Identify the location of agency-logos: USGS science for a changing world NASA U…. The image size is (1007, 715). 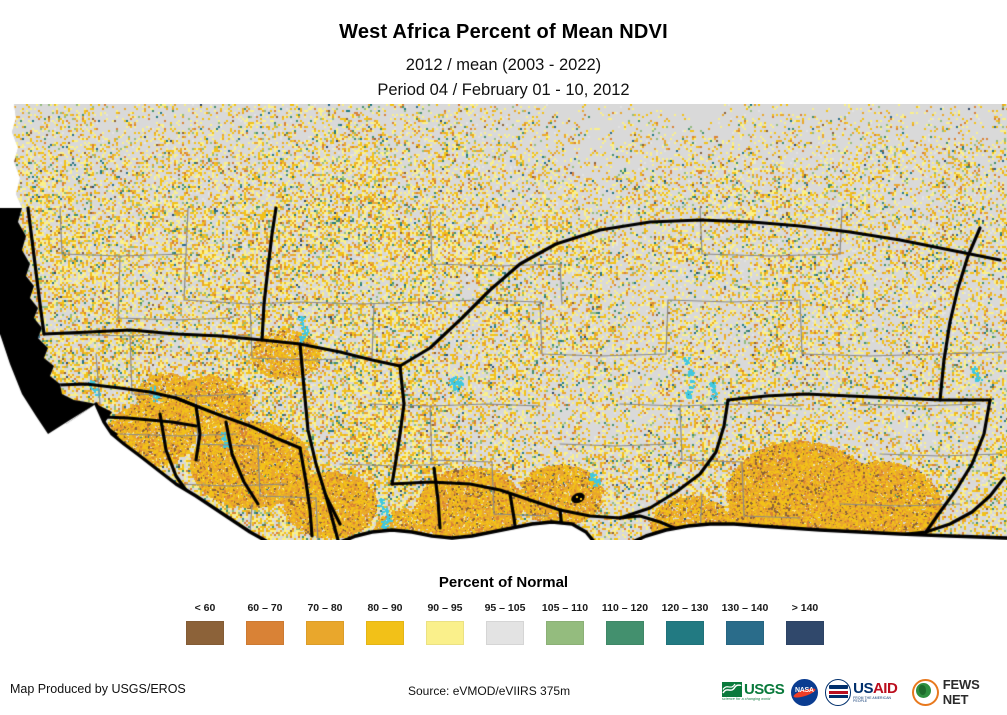
(864, 692).